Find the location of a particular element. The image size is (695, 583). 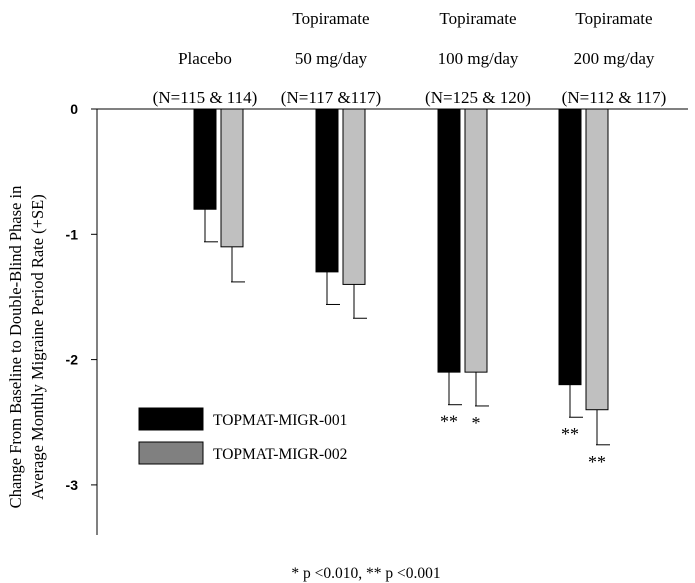

group-header-line: (N=125 & 120) is located at coordinates (478, 97).